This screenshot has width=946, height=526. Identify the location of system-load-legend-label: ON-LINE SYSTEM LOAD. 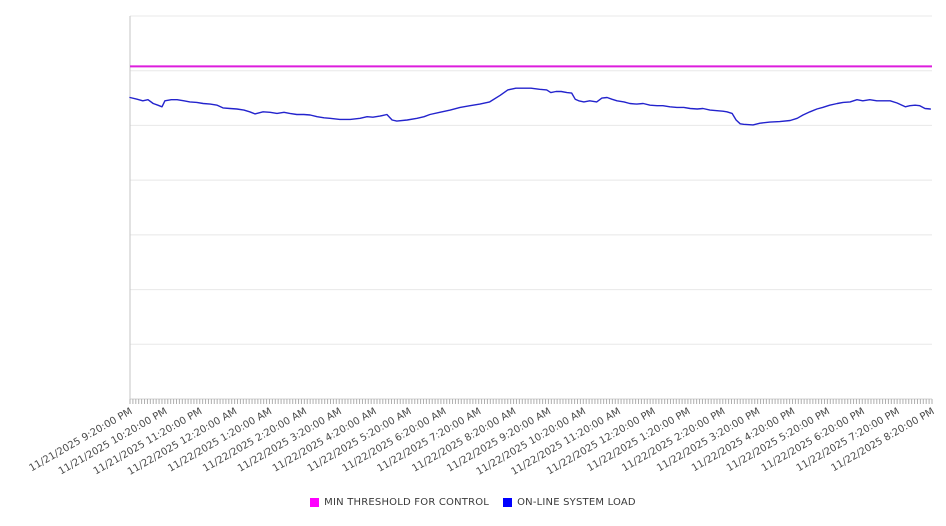
(576, 502).